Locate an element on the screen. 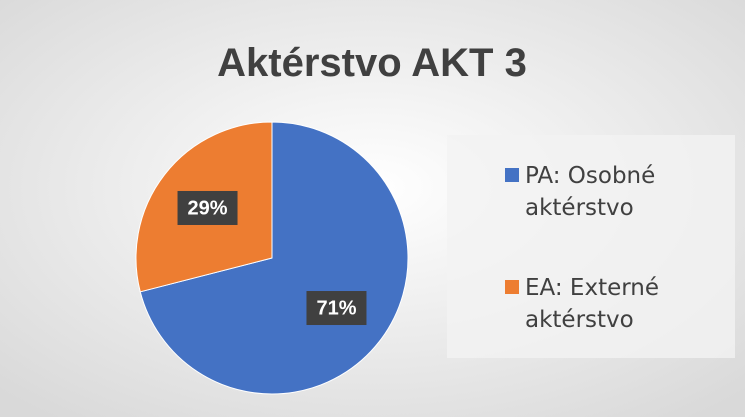 This screenshot has height=417, width=745. legend-label: PA: Osobné aktérstvo is located at coordinates (590, 192).